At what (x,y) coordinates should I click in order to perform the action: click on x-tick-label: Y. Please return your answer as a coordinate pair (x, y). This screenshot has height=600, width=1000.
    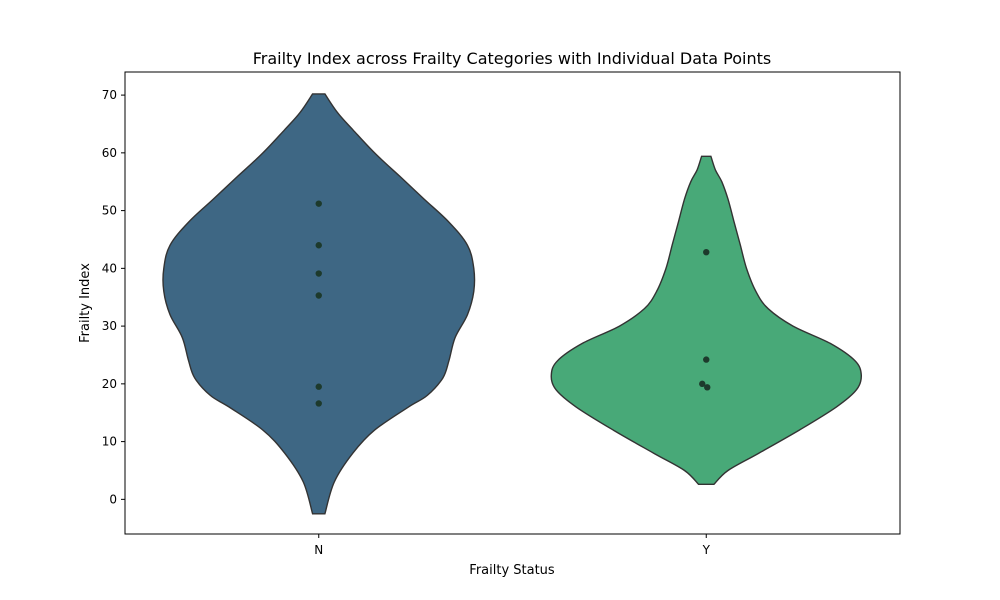
    Looking at the image, I should click on (706, 550).